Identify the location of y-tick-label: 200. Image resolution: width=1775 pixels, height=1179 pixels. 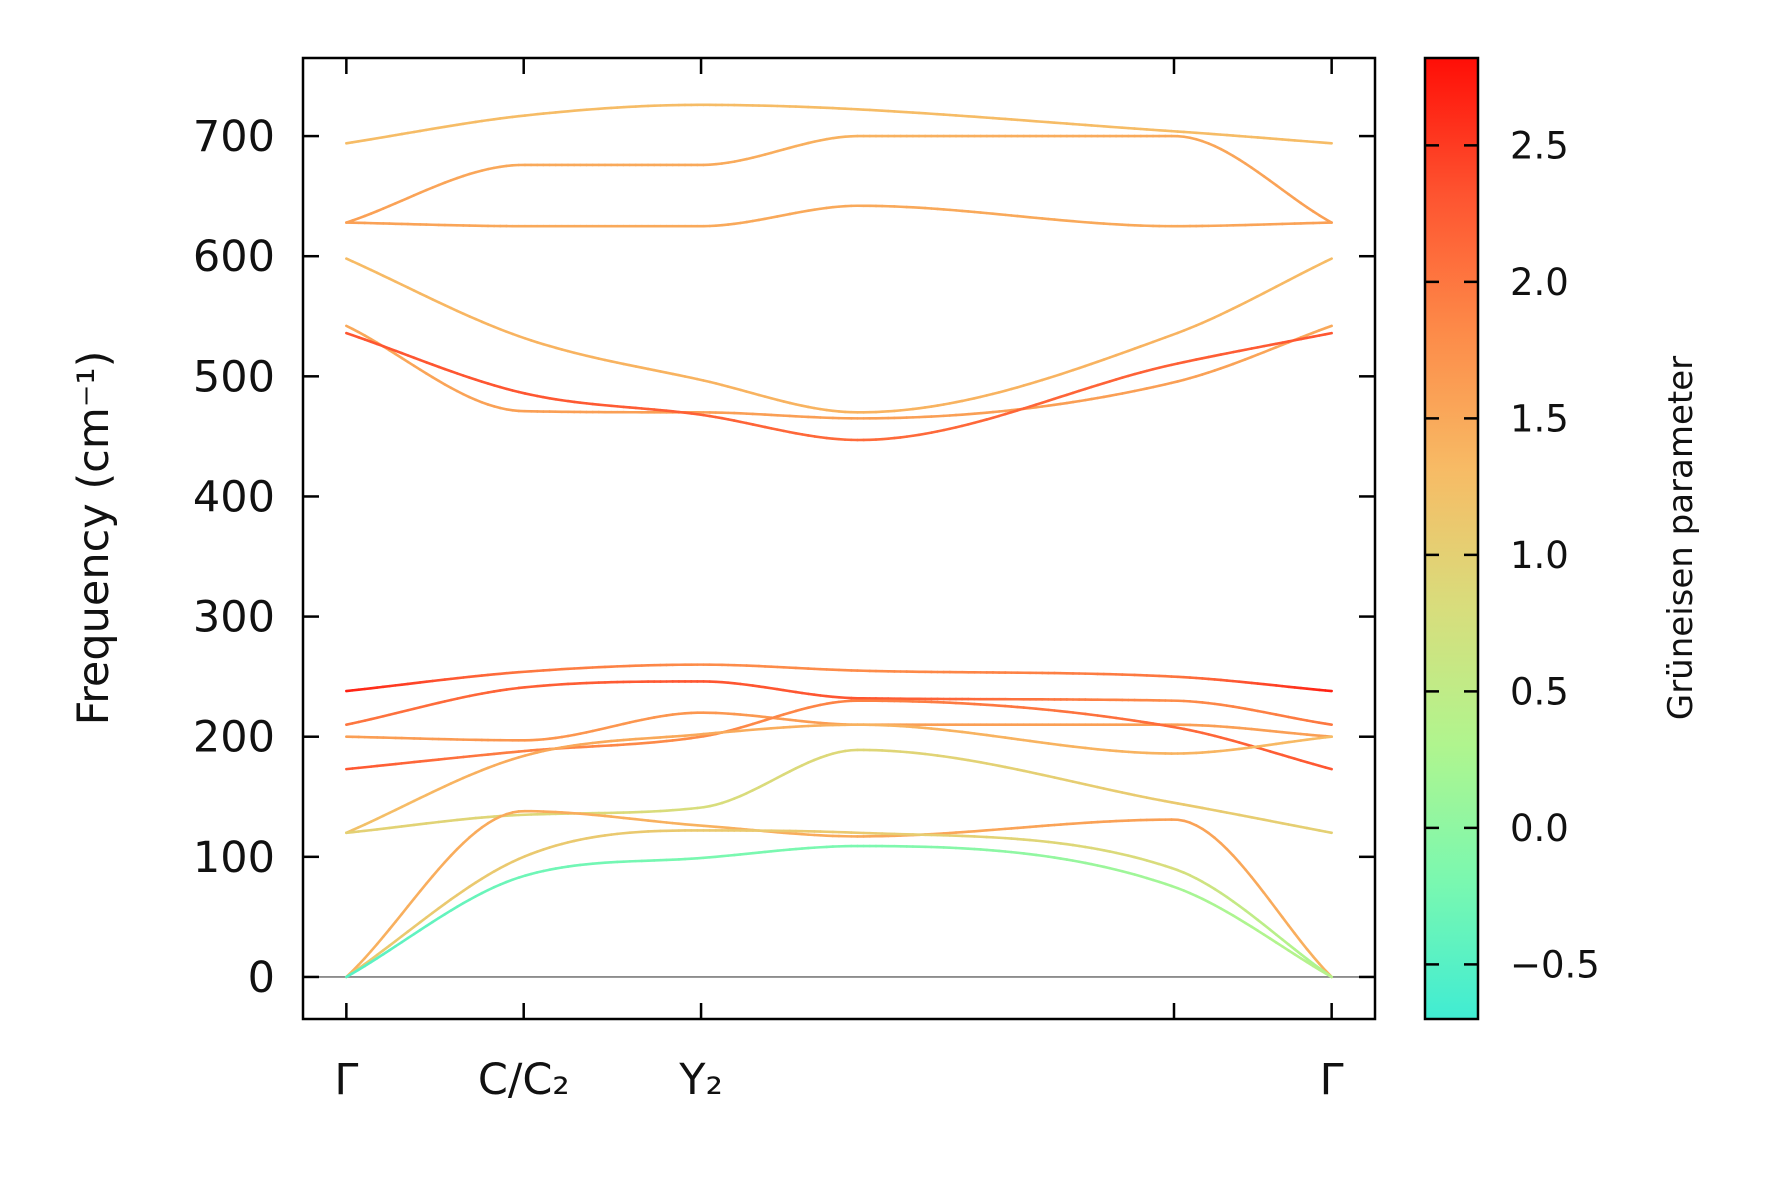
(234, 738).